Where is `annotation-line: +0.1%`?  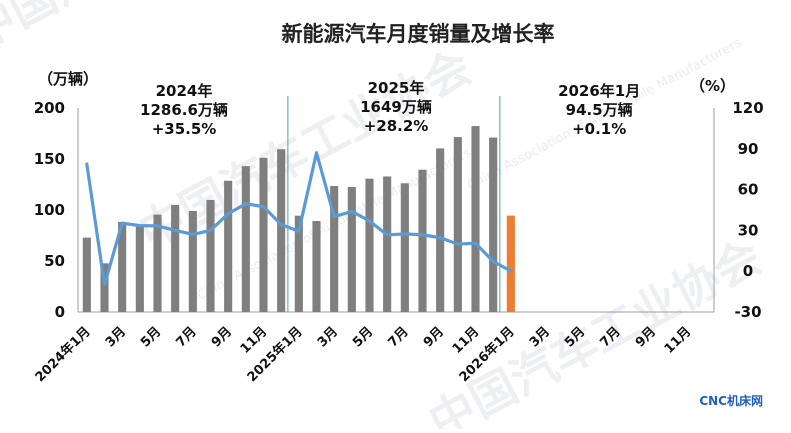
annotation-line: +0.1% is located at coordinates (599, 129).